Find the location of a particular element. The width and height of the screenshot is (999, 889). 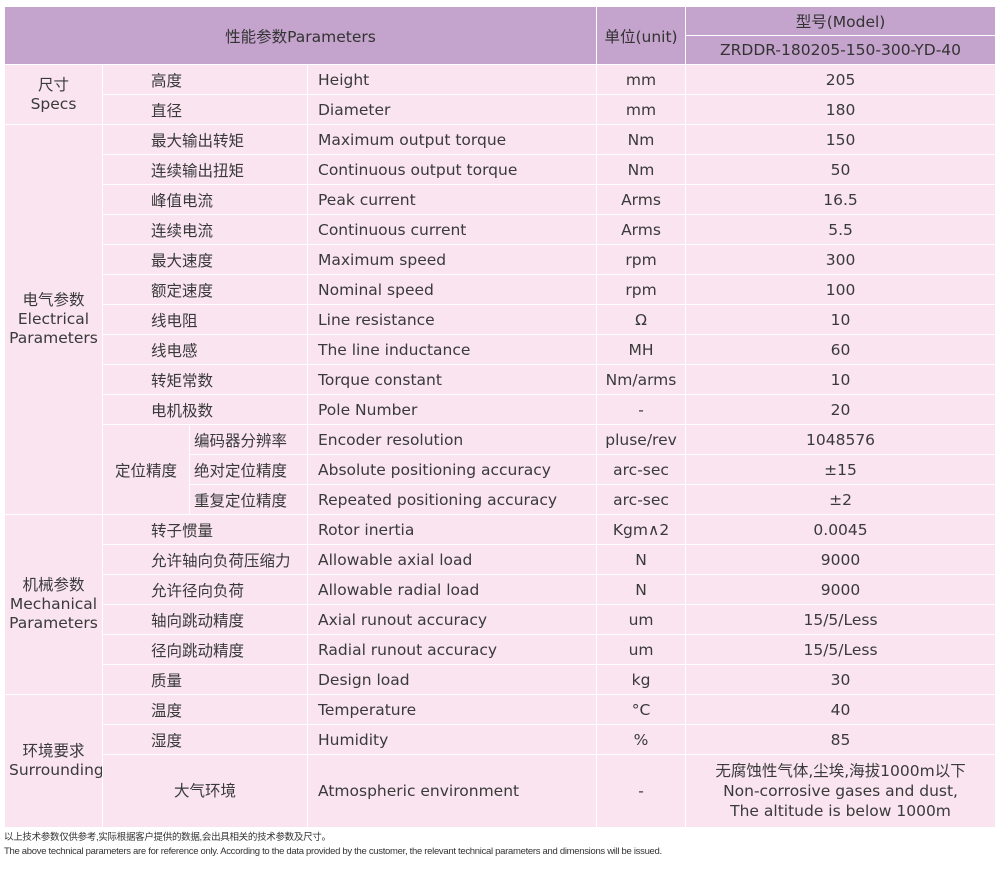

group-label: 机械参数 Mechanical Parameters is located at coordinates (53, 604).